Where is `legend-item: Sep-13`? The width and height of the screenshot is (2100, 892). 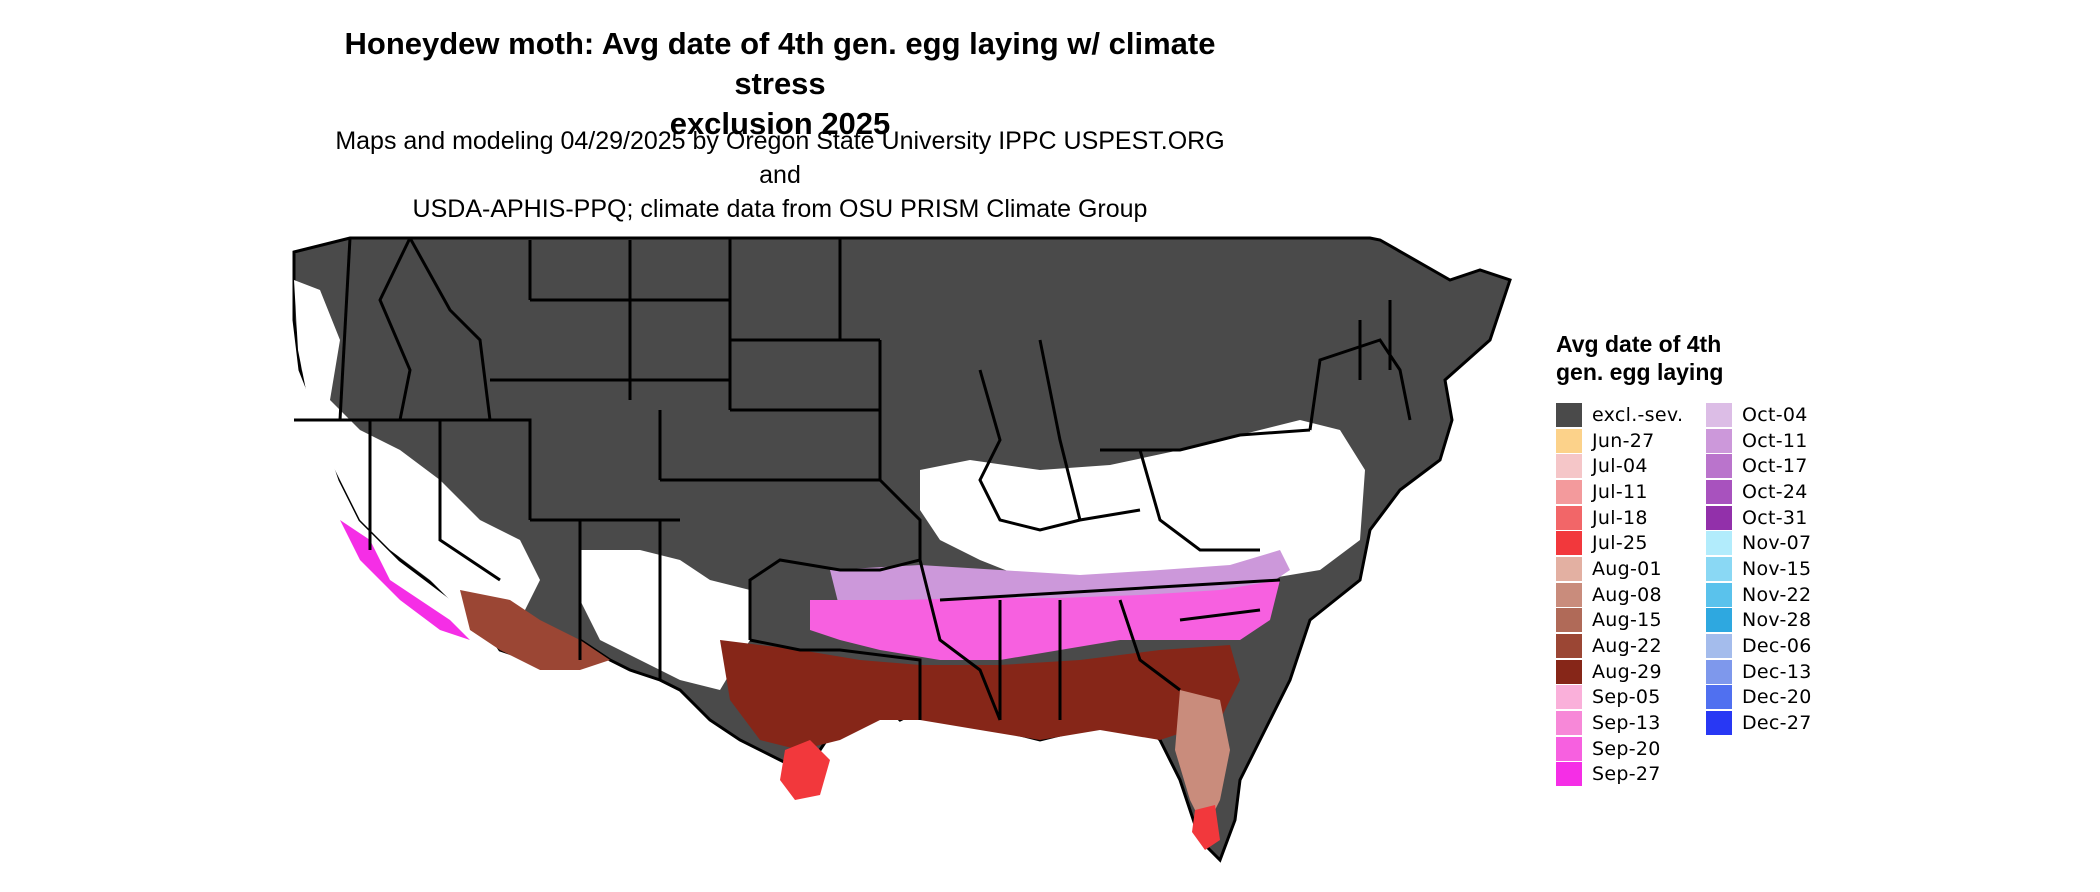 legend-item: Sep-13 is located at coordinates (1631, 723).